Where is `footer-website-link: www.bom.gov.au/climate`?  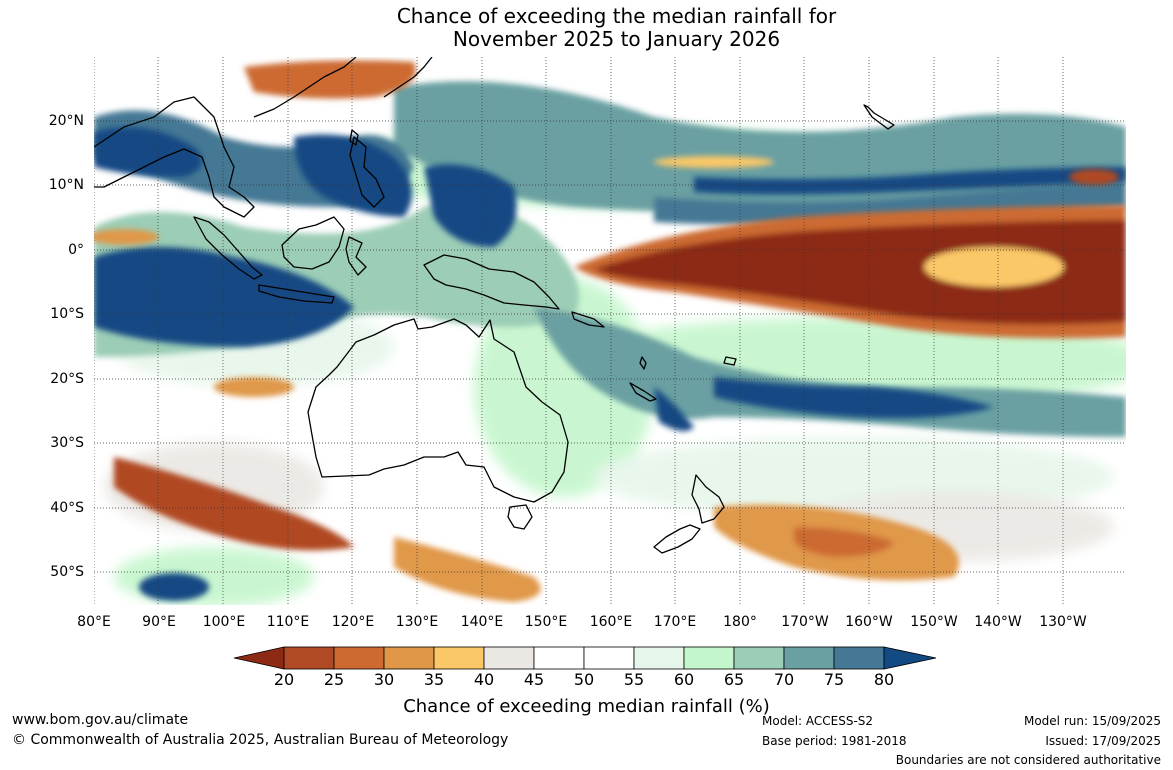 footer-website-link: www.bom.gov.au/climate is located at coordinates (100, 720).